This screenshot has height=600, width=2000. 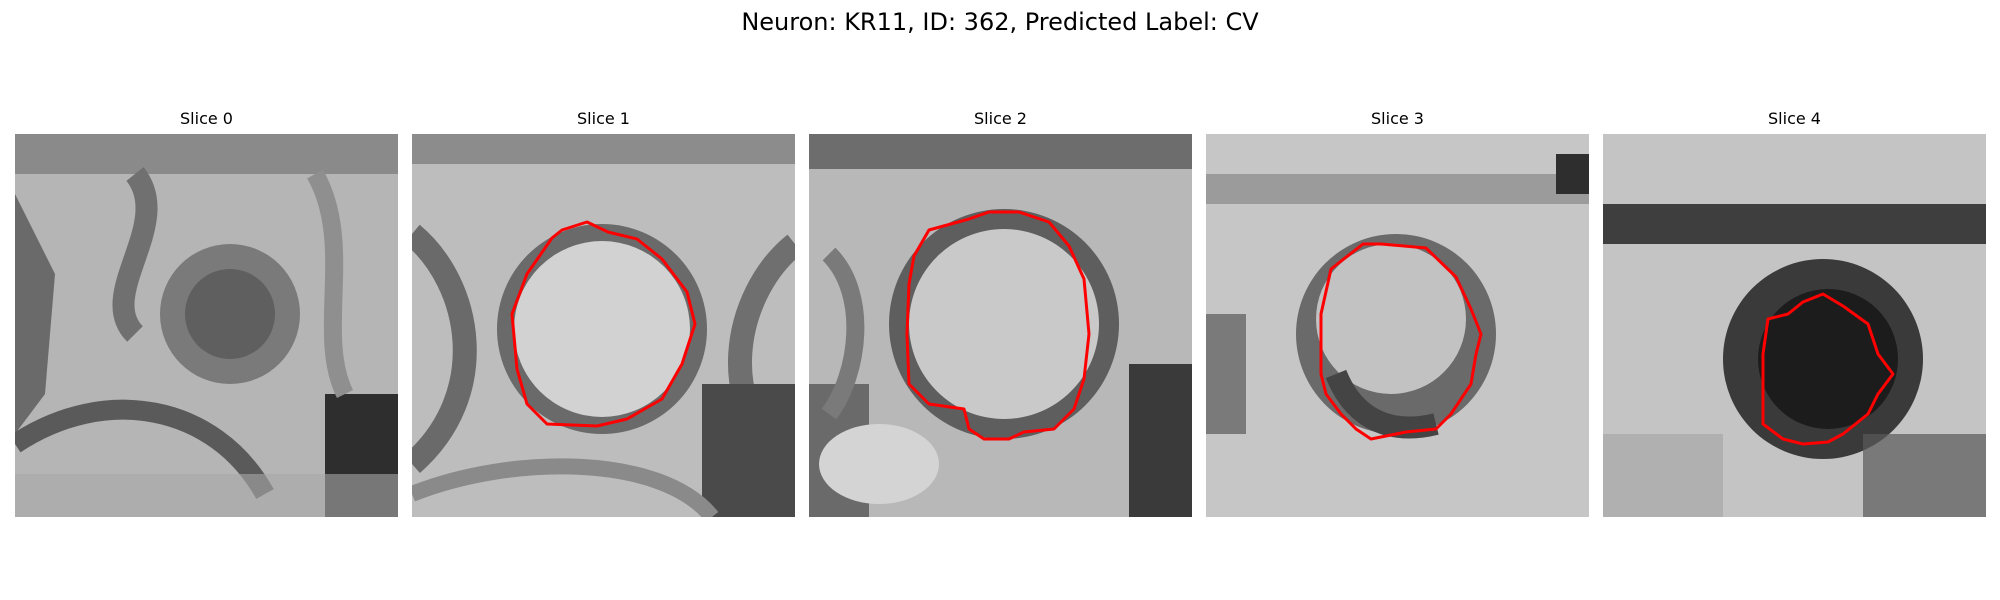 What do you see at coordinates (1000, 118) in the screenshot?
I see `slice-title: Slice 2` at bounding box center [1000, 118].